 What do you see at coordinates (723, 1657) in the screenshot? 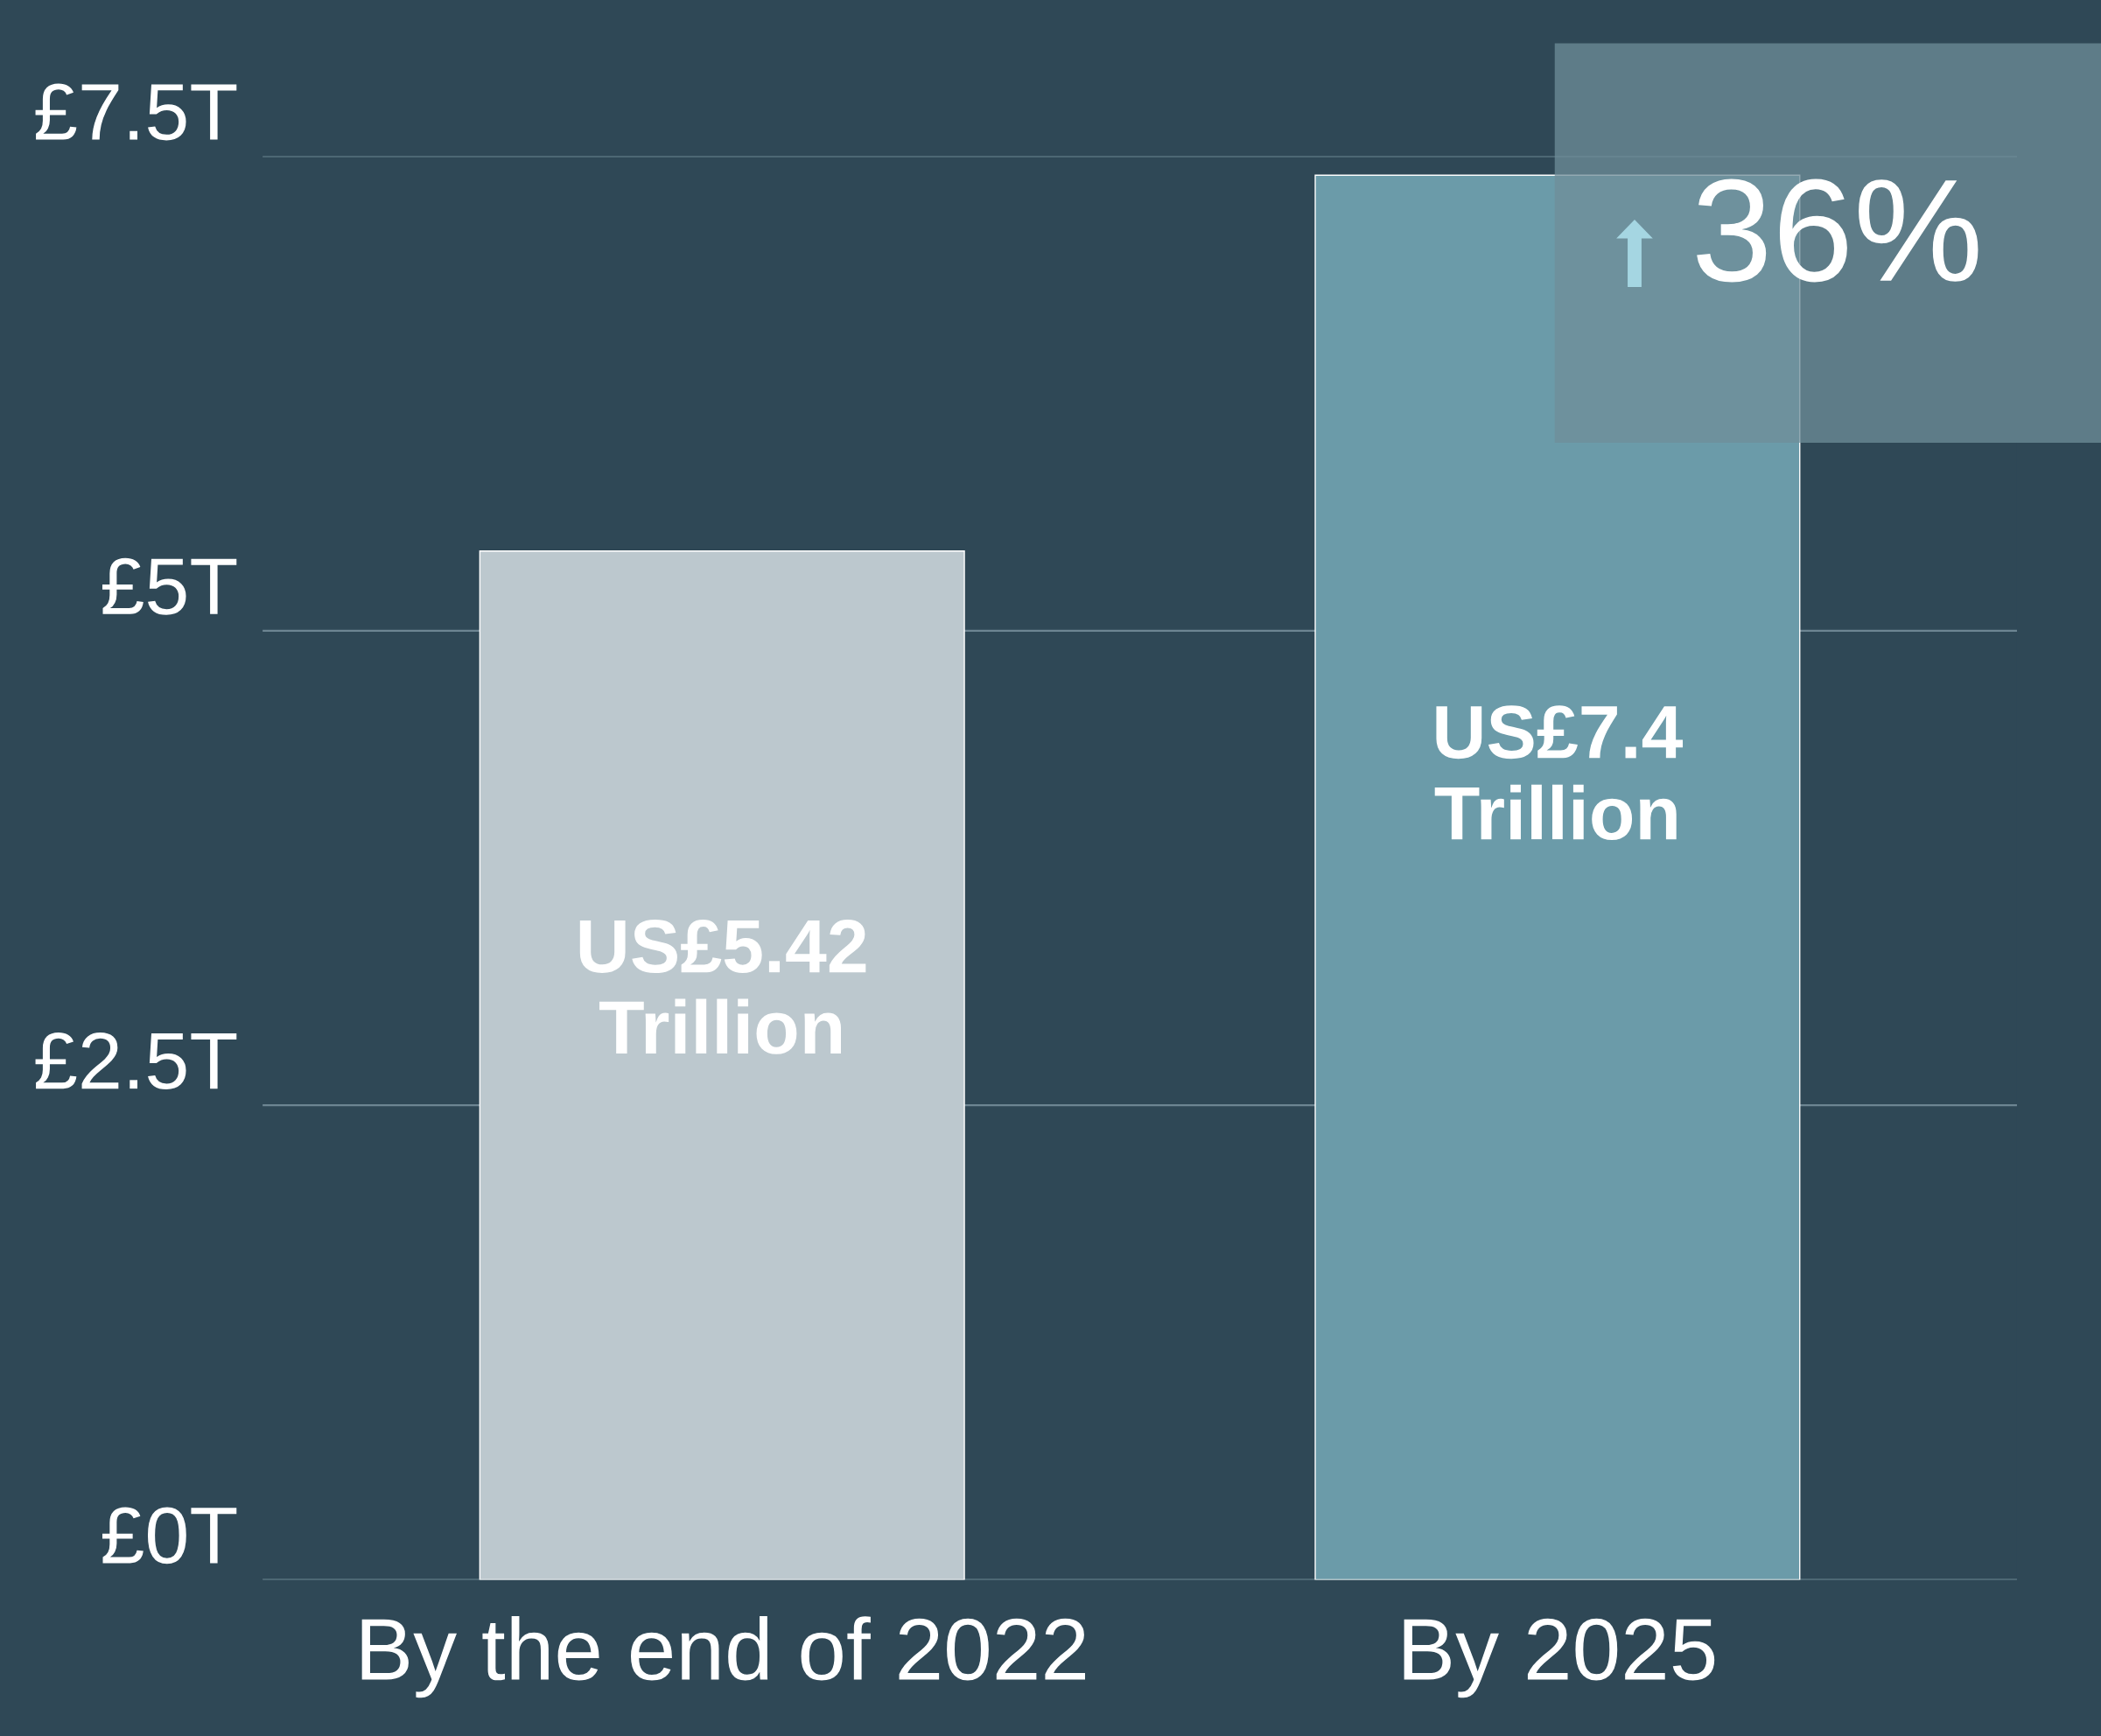
I see `x-tick-label: By the end of 2022` at bounding box center [723, 1657].